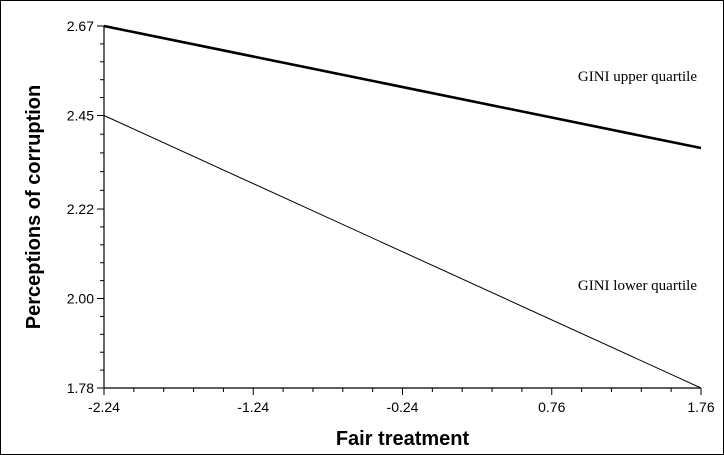 This screenshot has width=724, height=455. What do you see at coordinates (80, 299) in the screenshot?
I see `y-tick-label: 2.00` at bounding box center [80, 299].